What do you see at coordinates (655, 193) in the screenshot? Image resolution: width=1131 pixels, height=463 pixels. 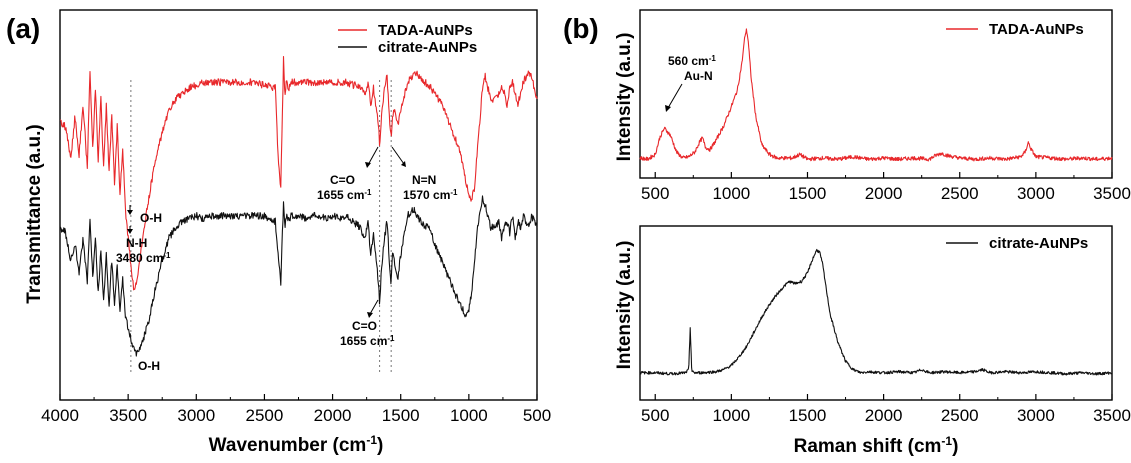 I see `panel-b-top-xtick-label: 500` at bounding box center [655, 193].